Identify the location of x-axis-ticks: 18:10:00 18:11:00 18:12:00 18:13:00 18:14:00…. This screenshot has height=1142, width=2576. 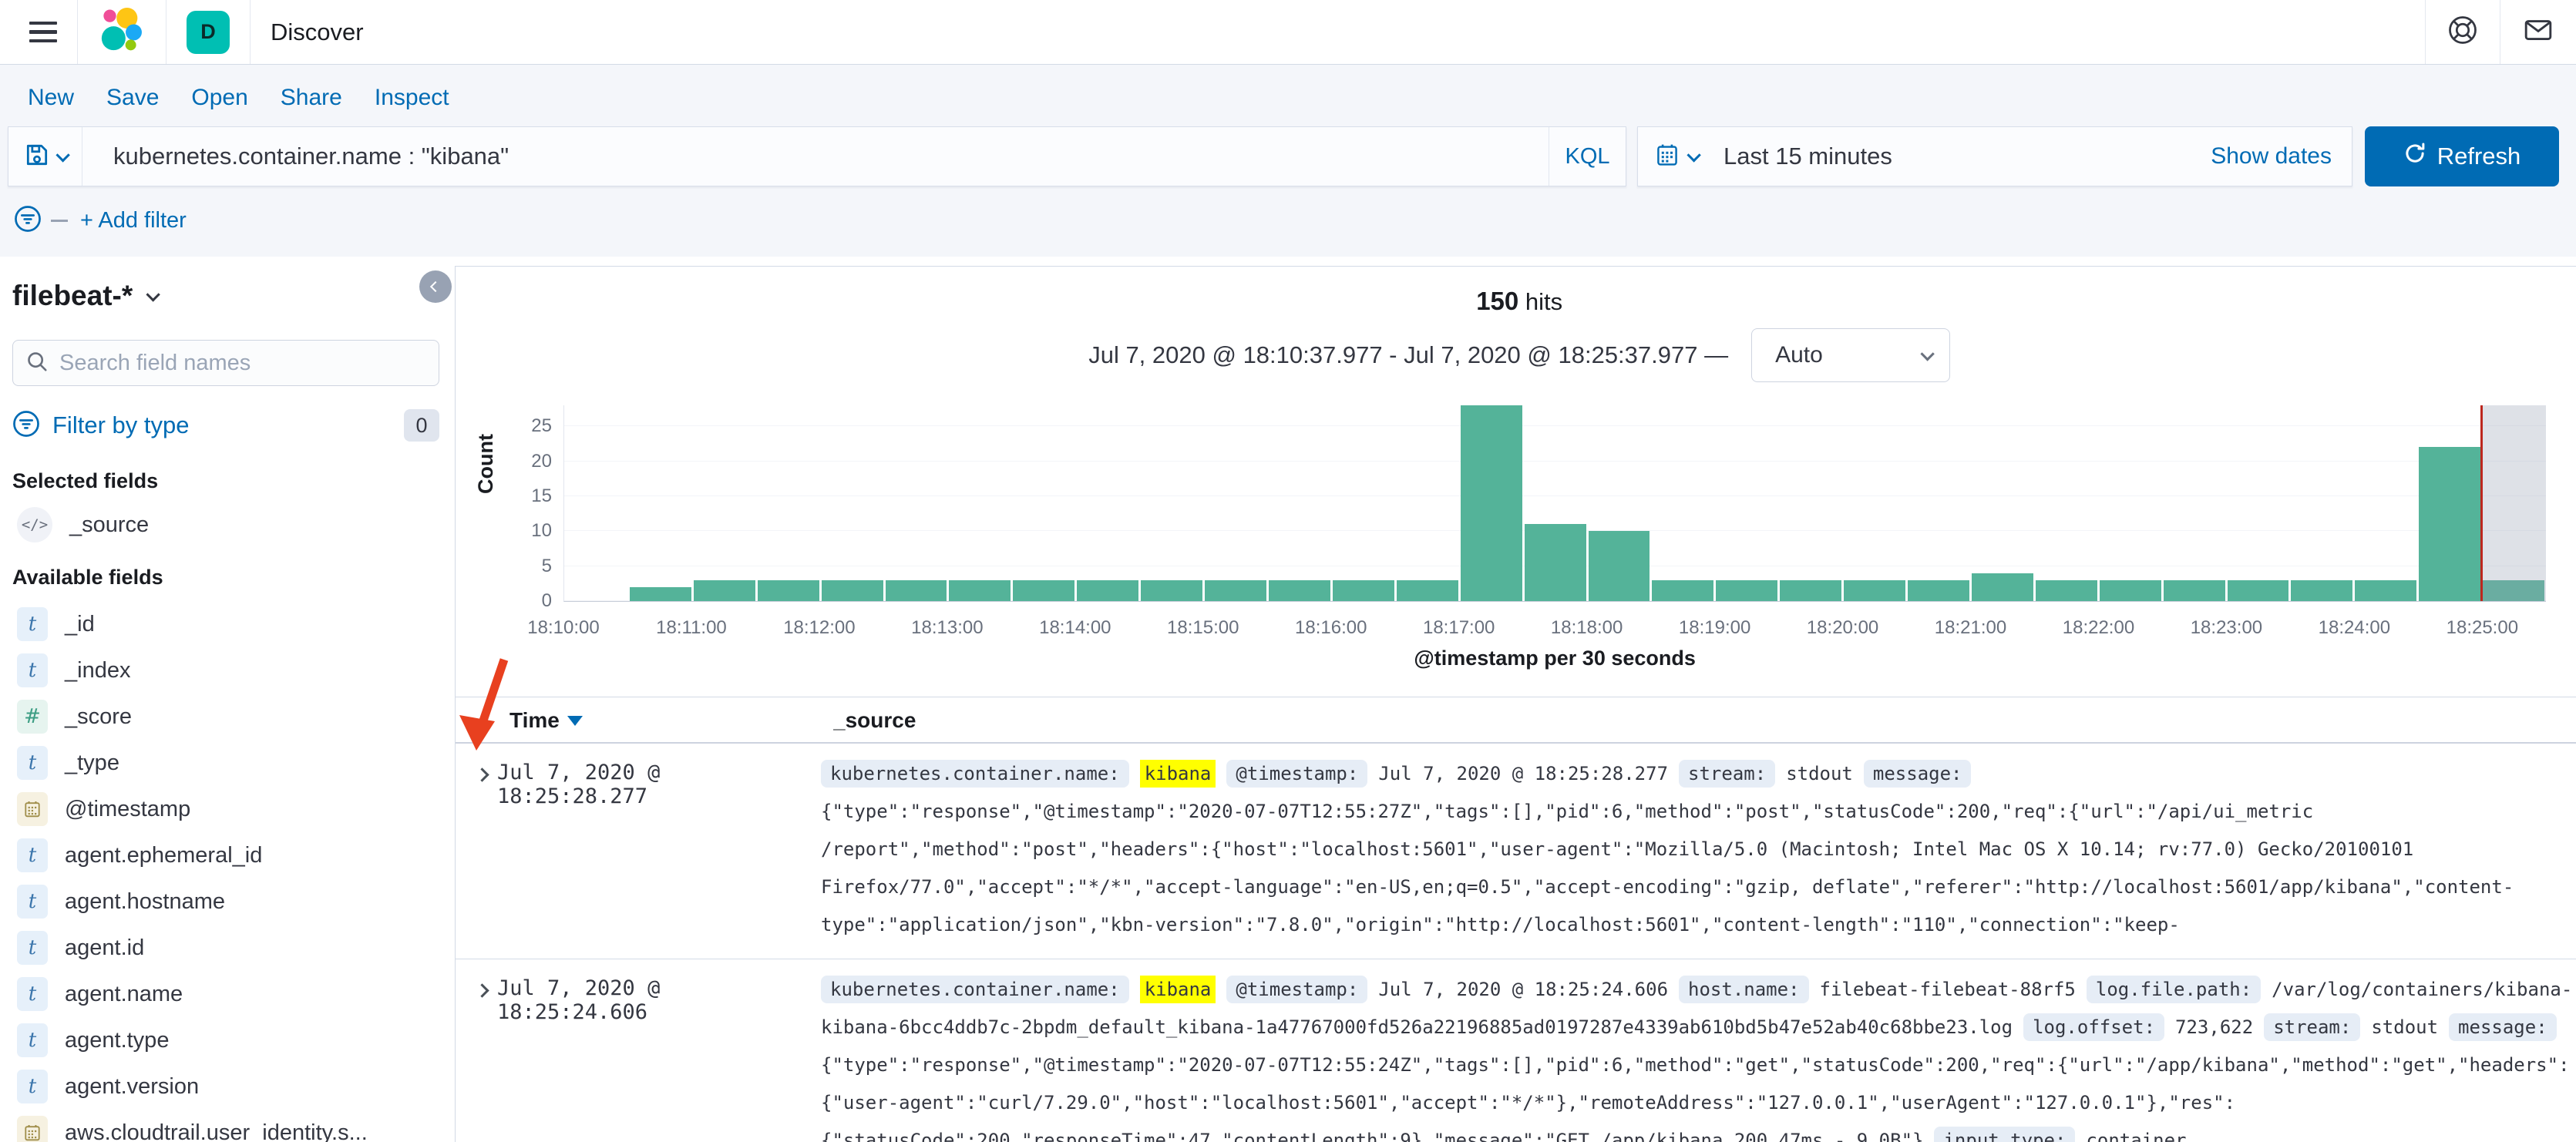
(1536, 623).